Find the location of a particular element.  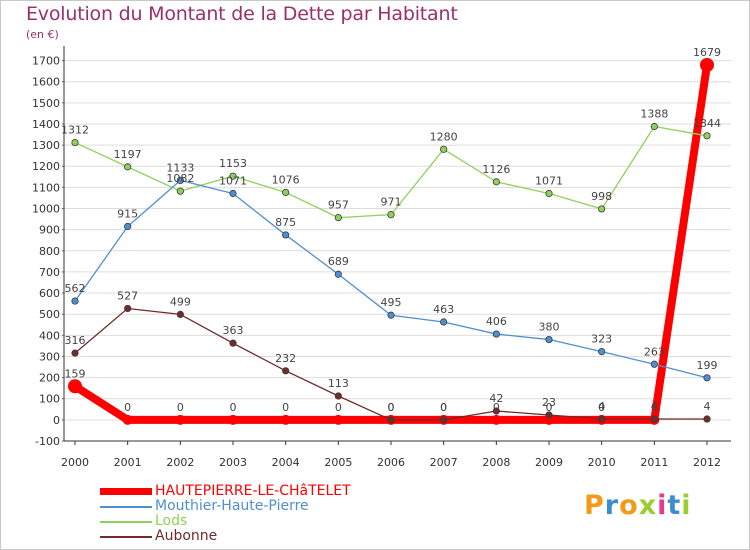

data-label: 380 is located at coordinates (549, 327).